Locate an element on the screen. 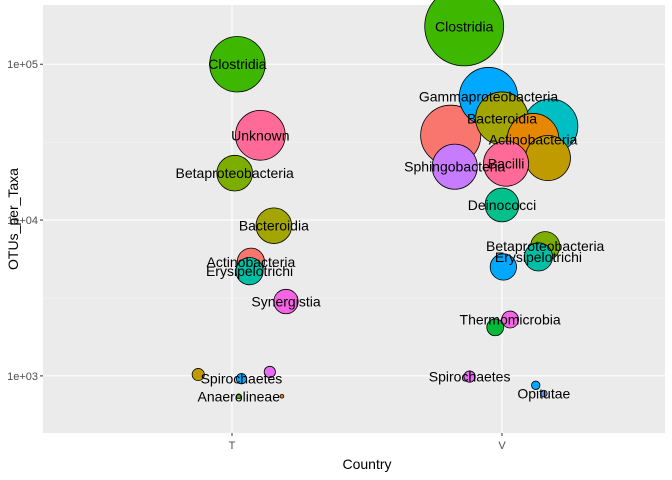 The image size is (672, 480). y-axis: 1e+03 1e+04 1e+05 is located at coordinates (25, 221).